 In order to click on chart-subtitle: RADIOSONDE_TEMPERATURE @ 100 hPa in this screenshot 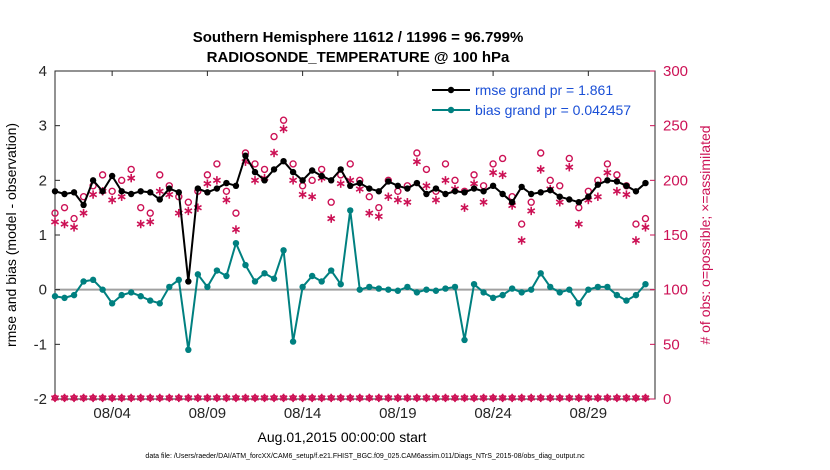, I will do `click(358, 57)`.